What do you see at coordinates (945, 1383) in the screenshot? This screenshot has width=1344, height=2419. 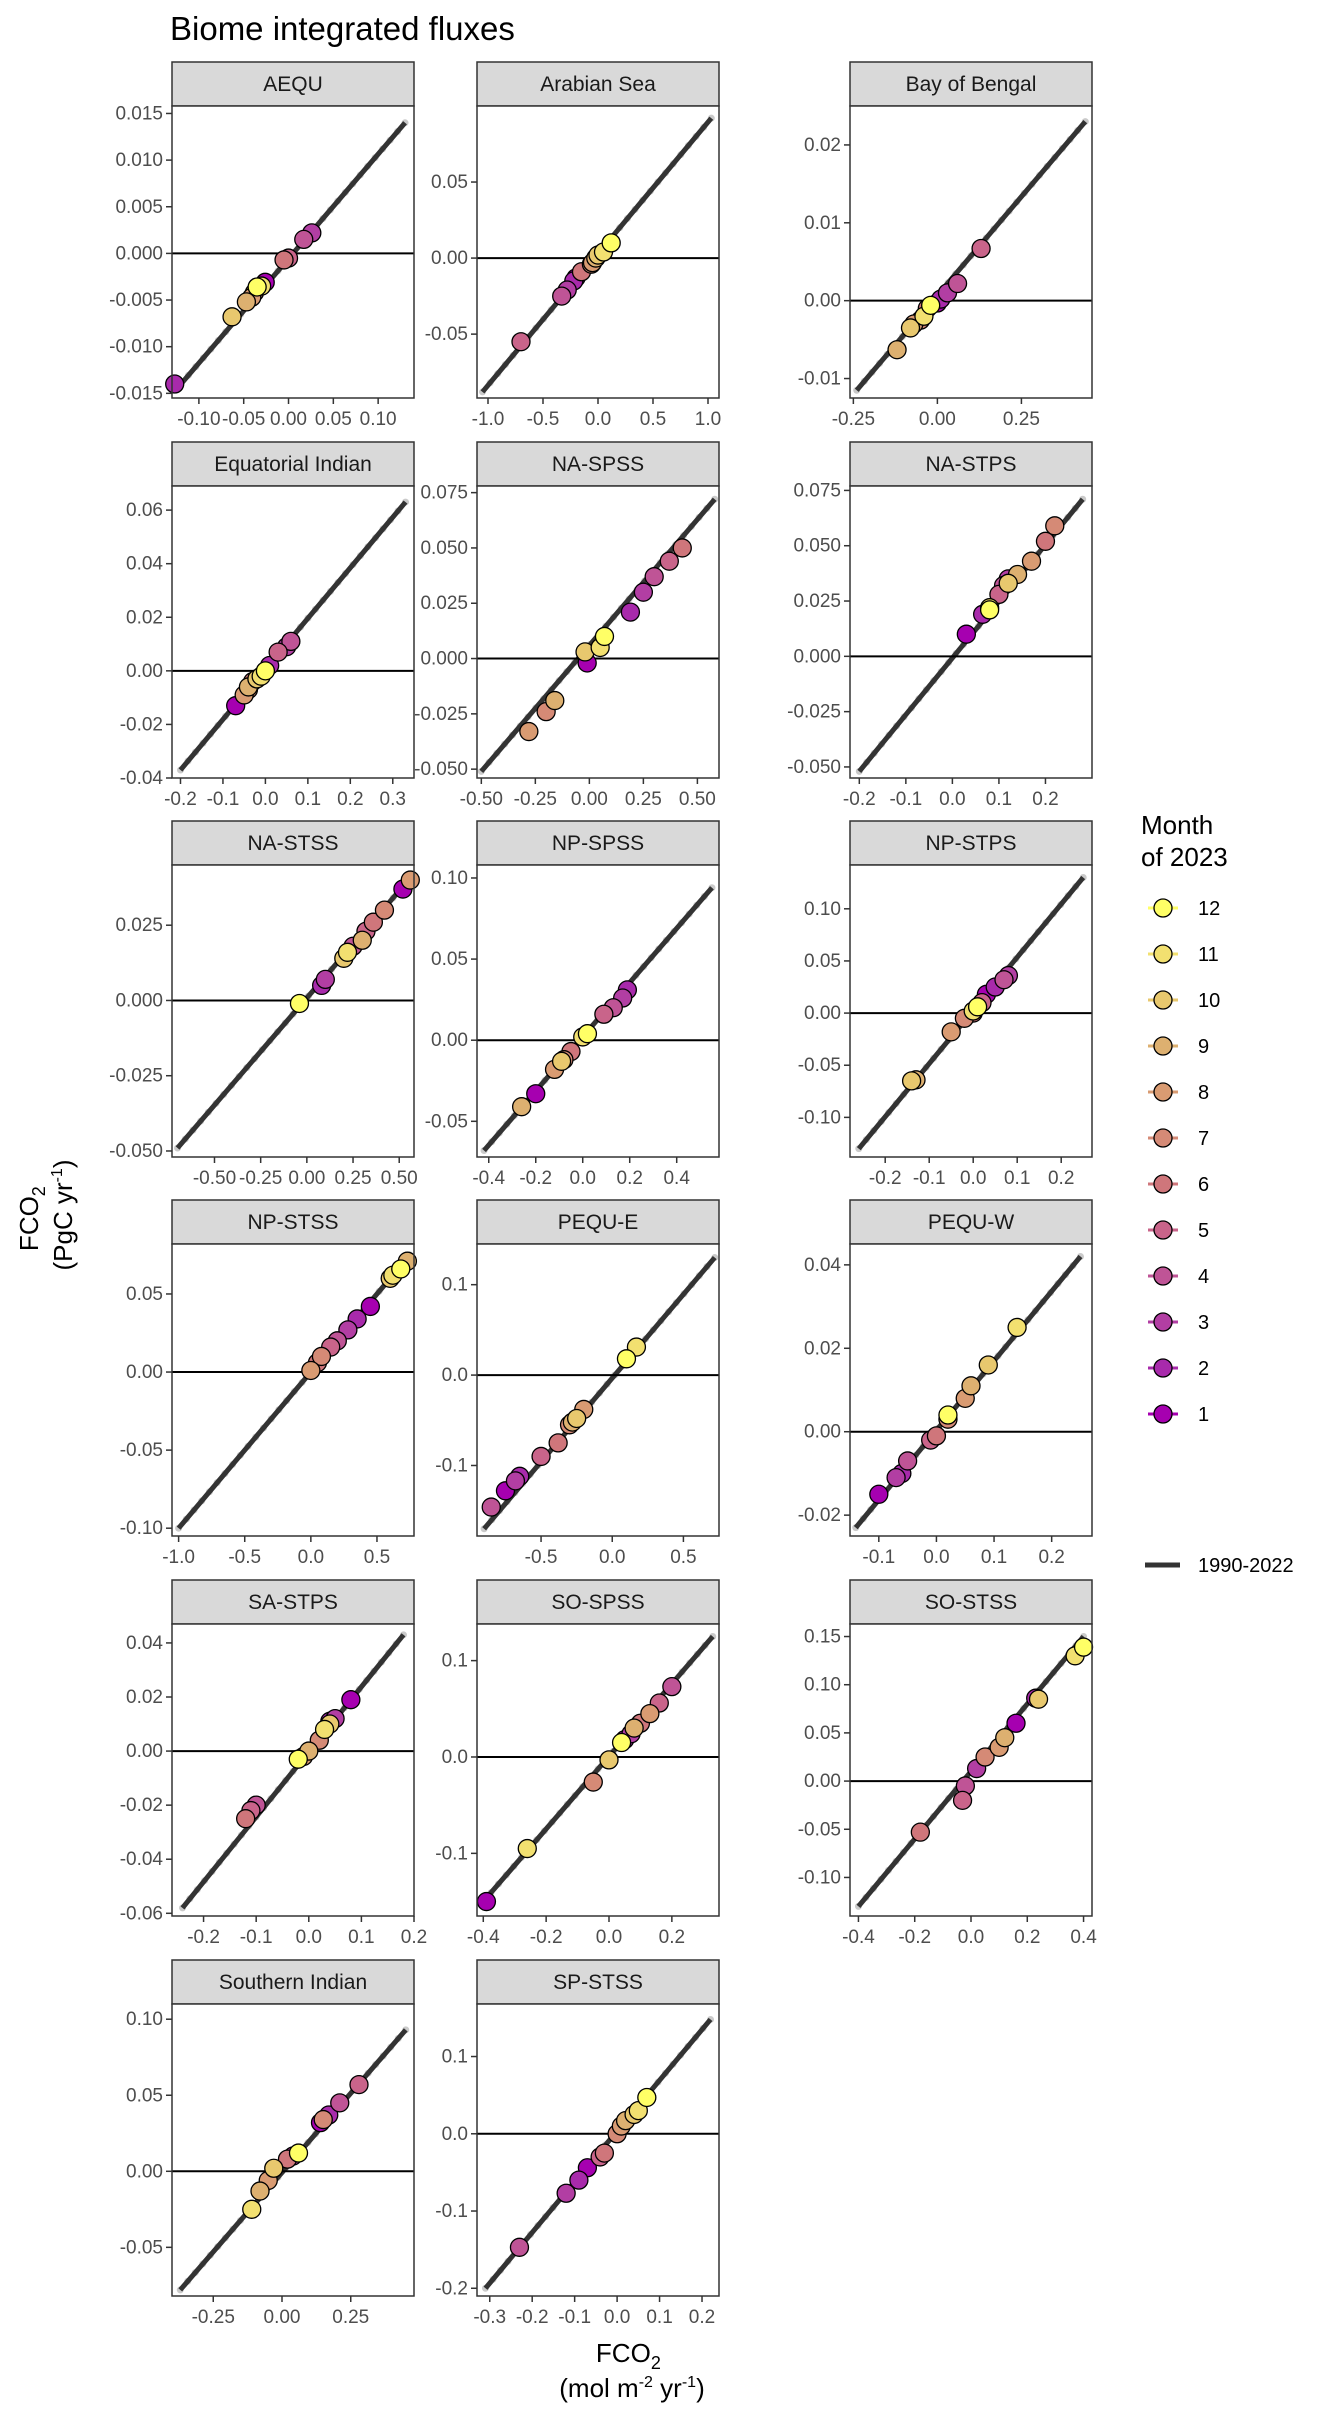 I see `facet-panel: PEQU-W -0.1 0.0 0.1 0.2 0.04 0.02 0.00 -0.02` at bounding box center [945, 1383].